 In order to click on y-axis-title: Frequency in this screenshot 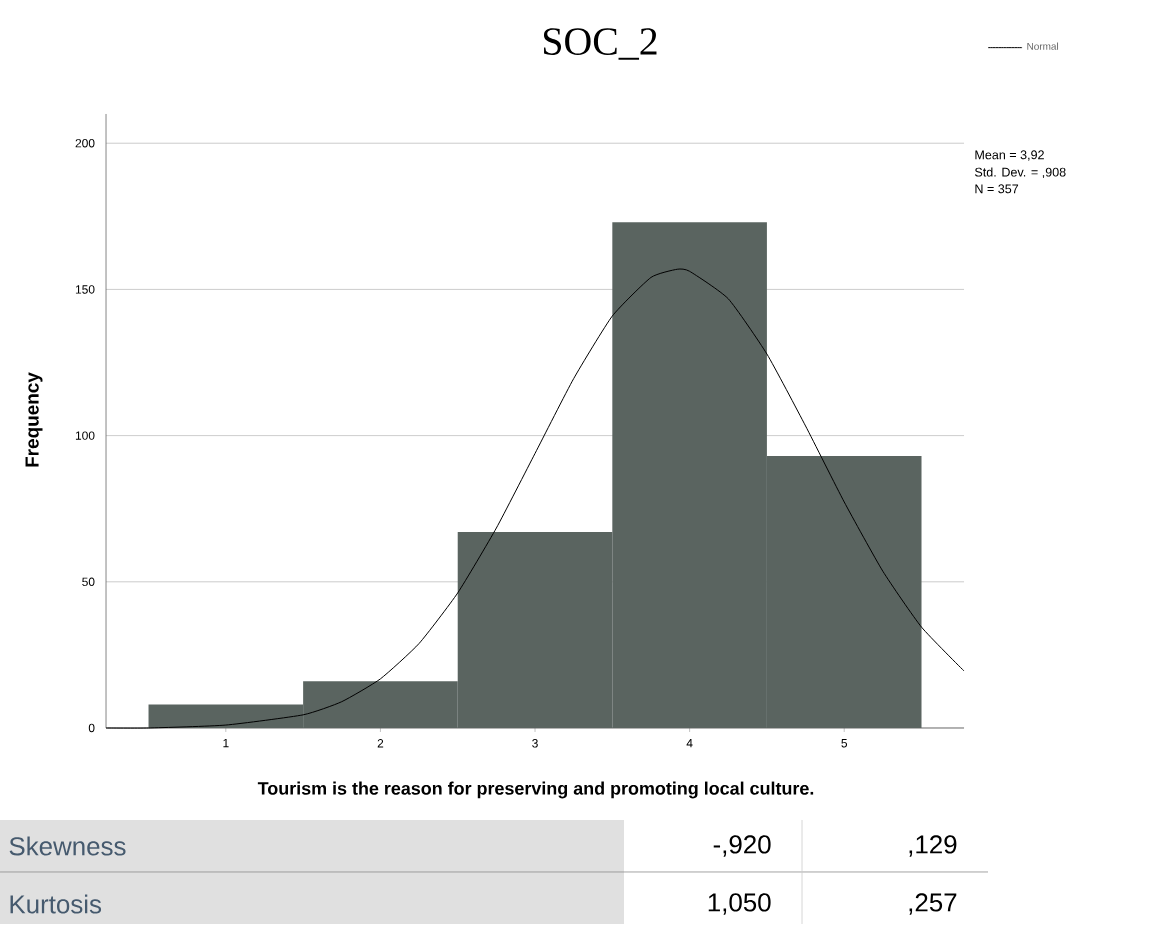, I will do `click(34, 419)`.